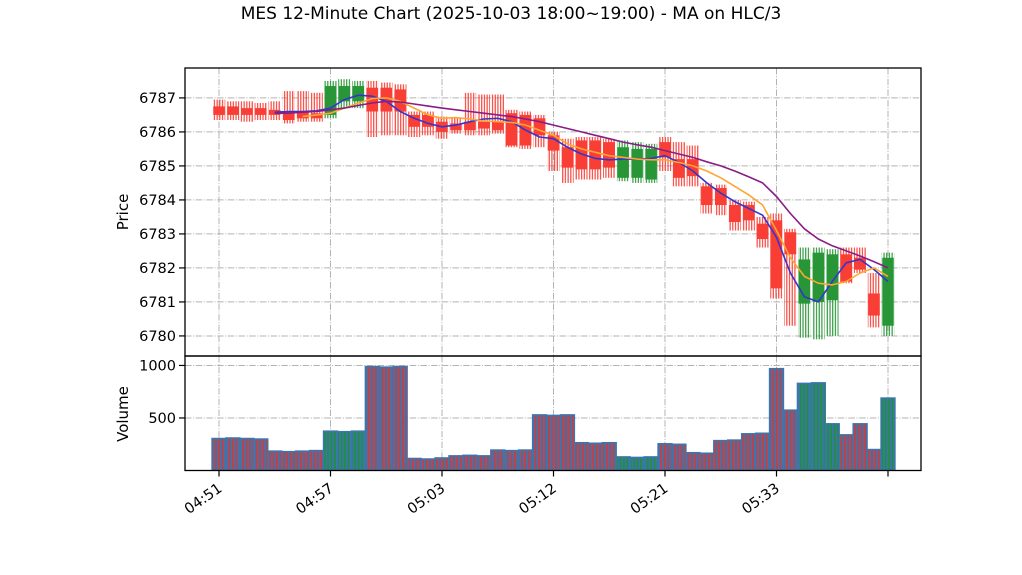 The height and width of the screenshot is (575, 1022). Describe the element at coordinates (157, 366) in the screenshot. I see `volume-tick-label: 1000` at that location.